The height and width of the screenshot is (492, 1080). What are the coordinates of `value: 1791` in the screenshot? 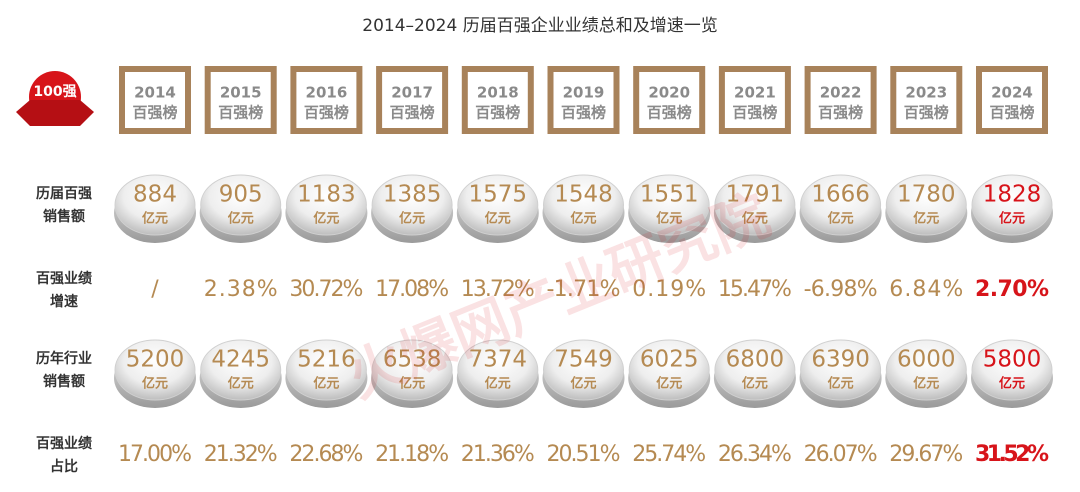 It's located at (755, 195).